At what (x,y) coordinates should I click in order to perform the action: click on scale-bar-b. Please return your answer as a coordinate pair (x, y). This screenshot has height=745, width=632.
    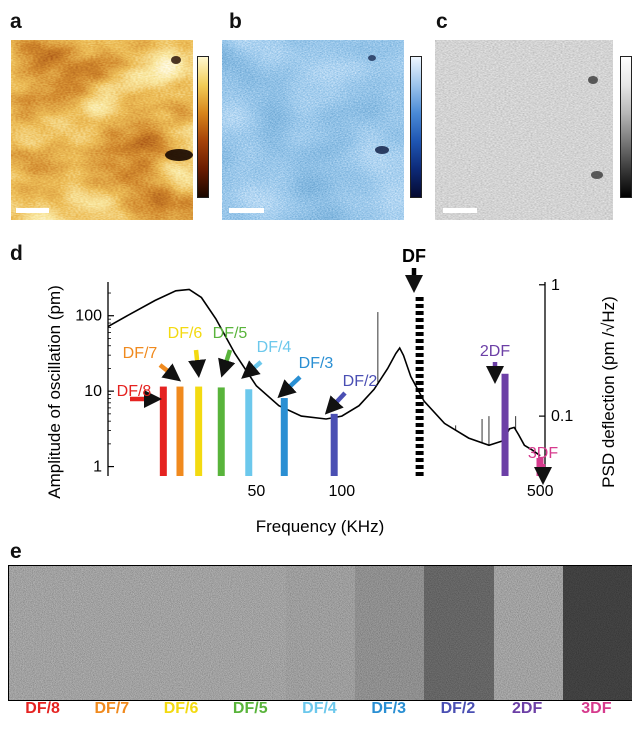
    Looking at the image, I should click on (246, 210).